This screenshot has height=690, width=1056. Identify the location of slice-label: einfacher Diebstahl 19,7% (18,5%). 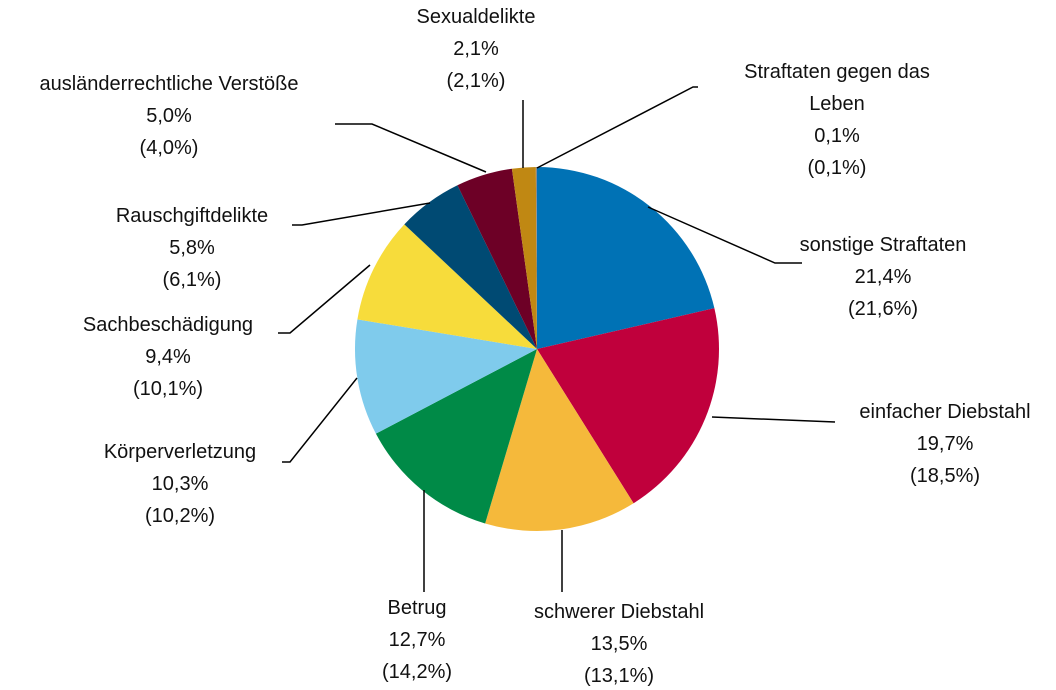
(900, 444).